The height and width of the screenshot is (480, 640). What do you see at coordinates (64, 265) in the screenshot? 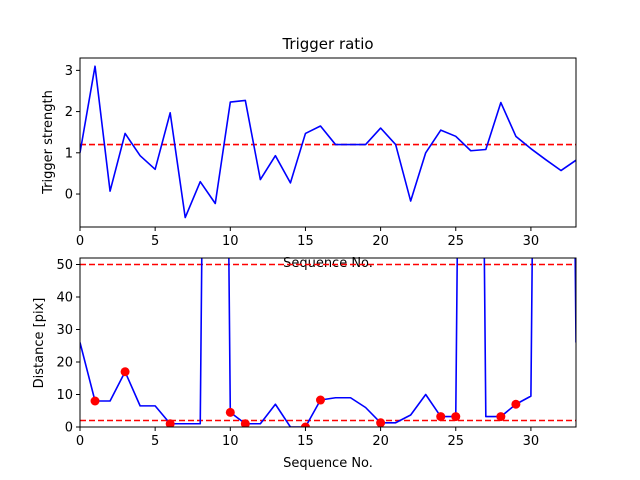
I see `y-tick-label: 50` at bounding box center [64, 265].